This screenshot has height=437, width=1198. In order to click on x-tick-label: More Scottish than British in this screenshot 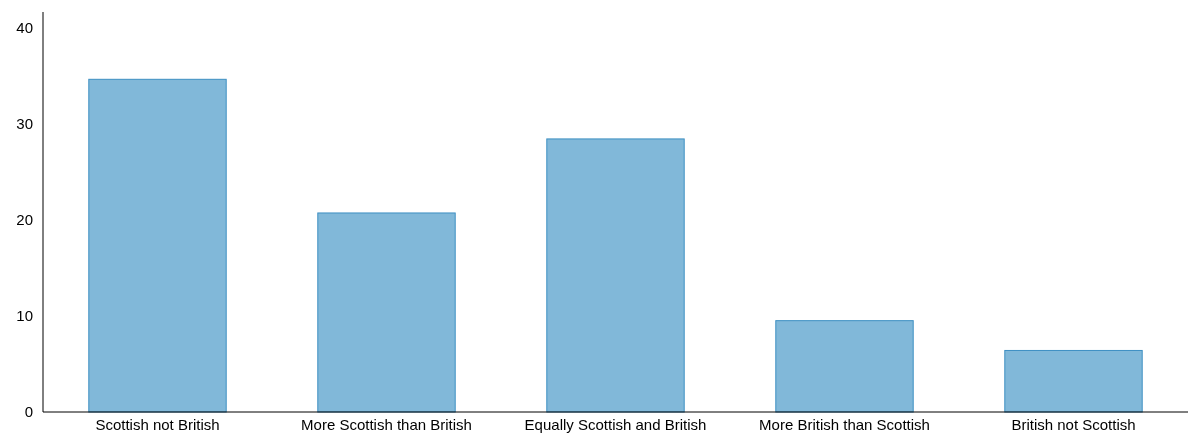, I will do `click(386, 424)`.